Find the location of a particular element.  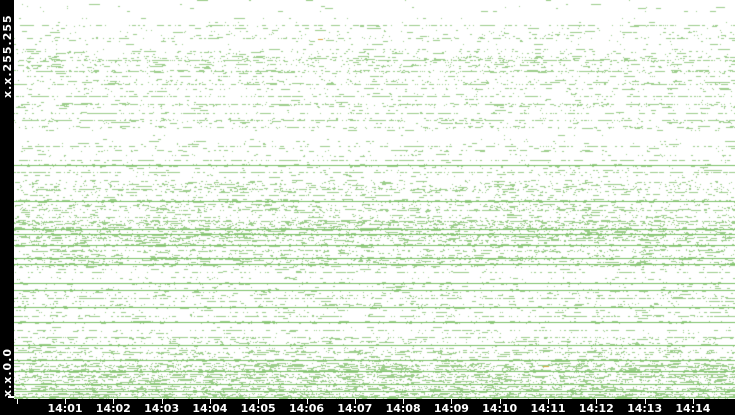

y-axis-origin-tick is located at coordinates (11, 397).